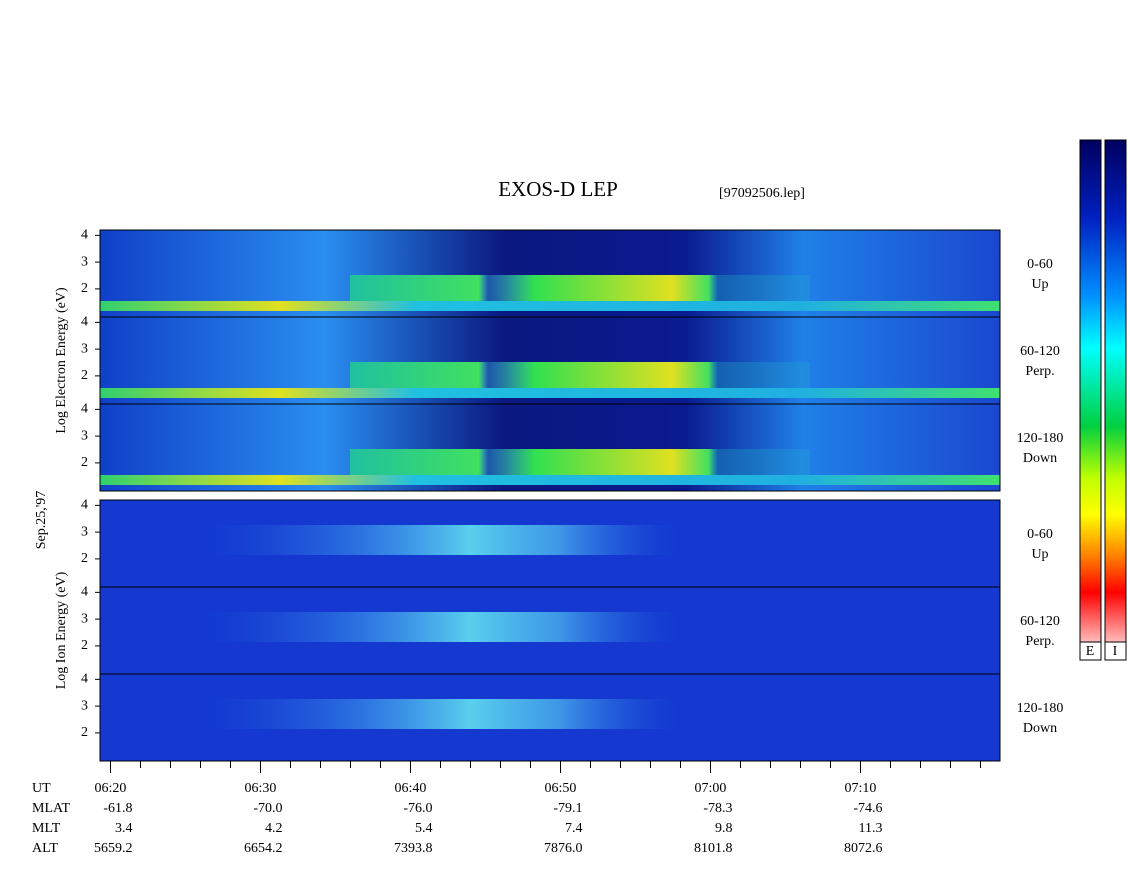  What do you see at coordinates (46, 828) in the screenshot?
I see `ephemeris-label: MLT` at bounding box center [46, 828].